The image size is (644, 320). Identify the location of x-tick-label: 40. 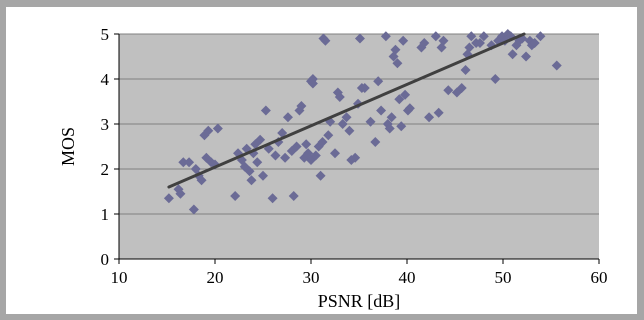
(407, 277).